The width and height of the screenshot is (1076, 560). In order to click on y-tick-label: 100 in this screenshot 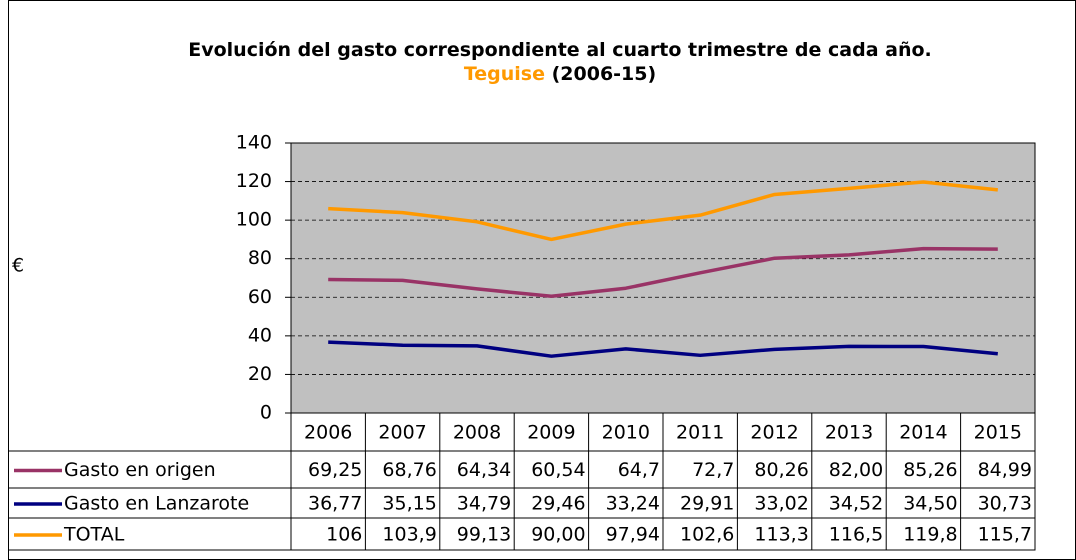, I will do `click(254, 220)`.